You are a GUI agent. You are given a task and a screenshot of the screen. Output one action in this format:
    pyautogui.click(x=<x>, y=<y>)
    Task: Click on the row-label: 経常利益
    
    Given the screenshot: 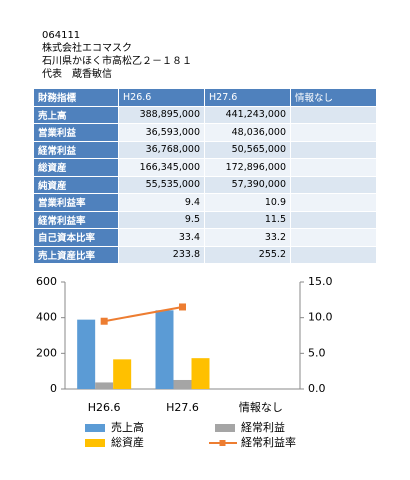 What is the action you would take?
    pyautogui.click(x=76, y=149)
    